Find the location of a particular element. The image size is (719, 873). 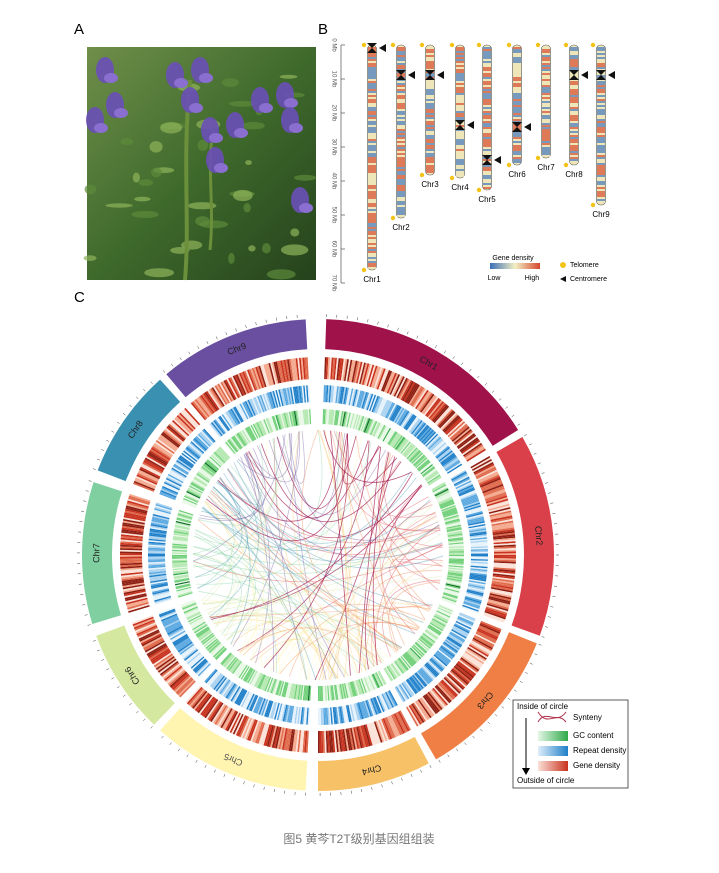

chromosome-label: Chr4 is located at coordinates (460, 187).